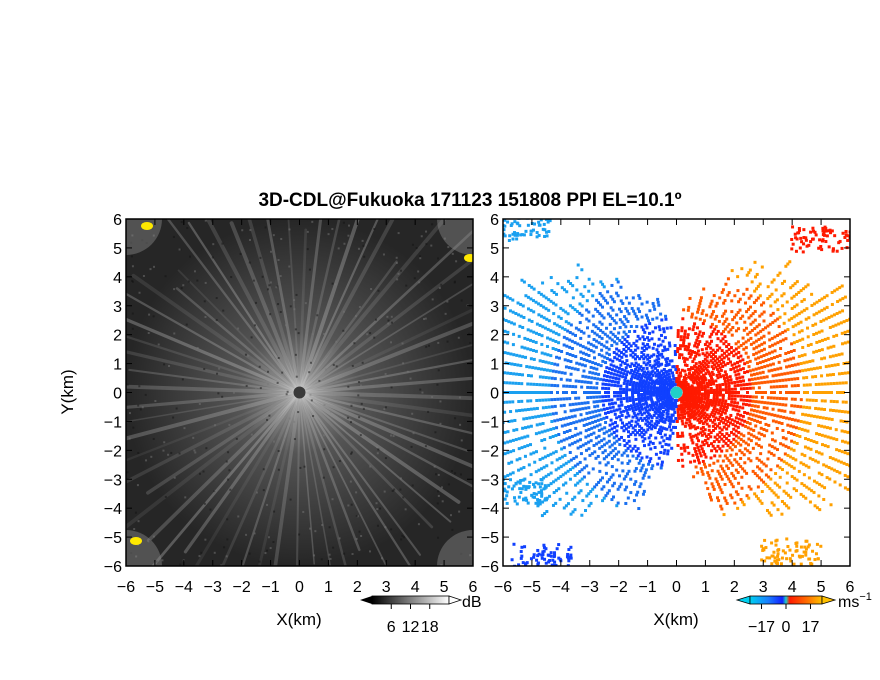 This screenshot has width=880, height=680. What do you see at coordinates (865, 597) in the screenshot?
I see `velocity-unit-exponent: −1` at bounding box center [865, 597].